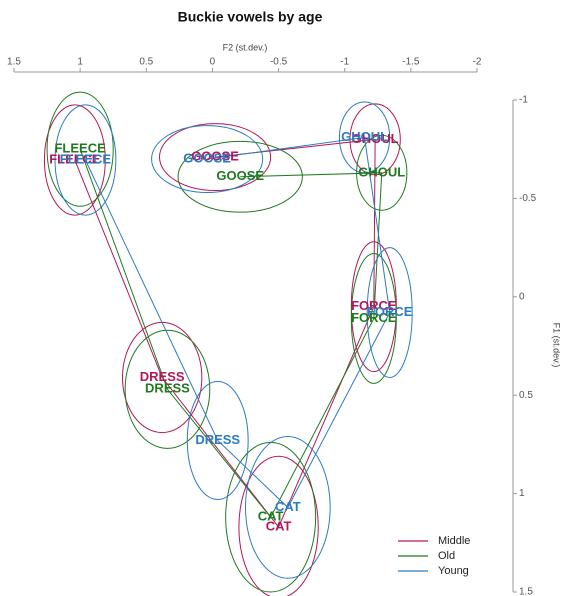 The image size is (568, 596). I want to click on y-tick-label: 0, so click(522, 296).